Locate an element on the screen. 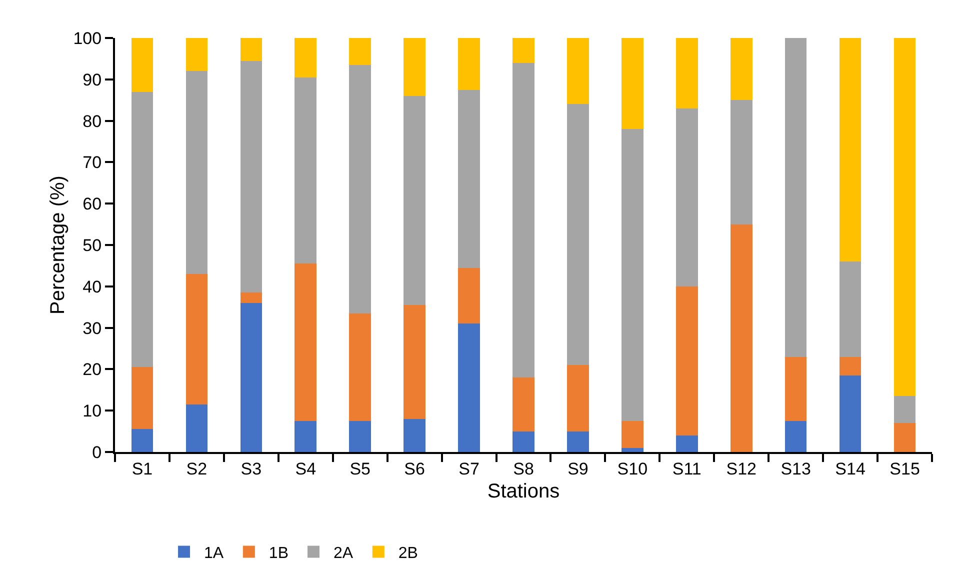 This screenshot has height=581, width=972. x-tick-label: S5 is located at coordinates (360, 468).